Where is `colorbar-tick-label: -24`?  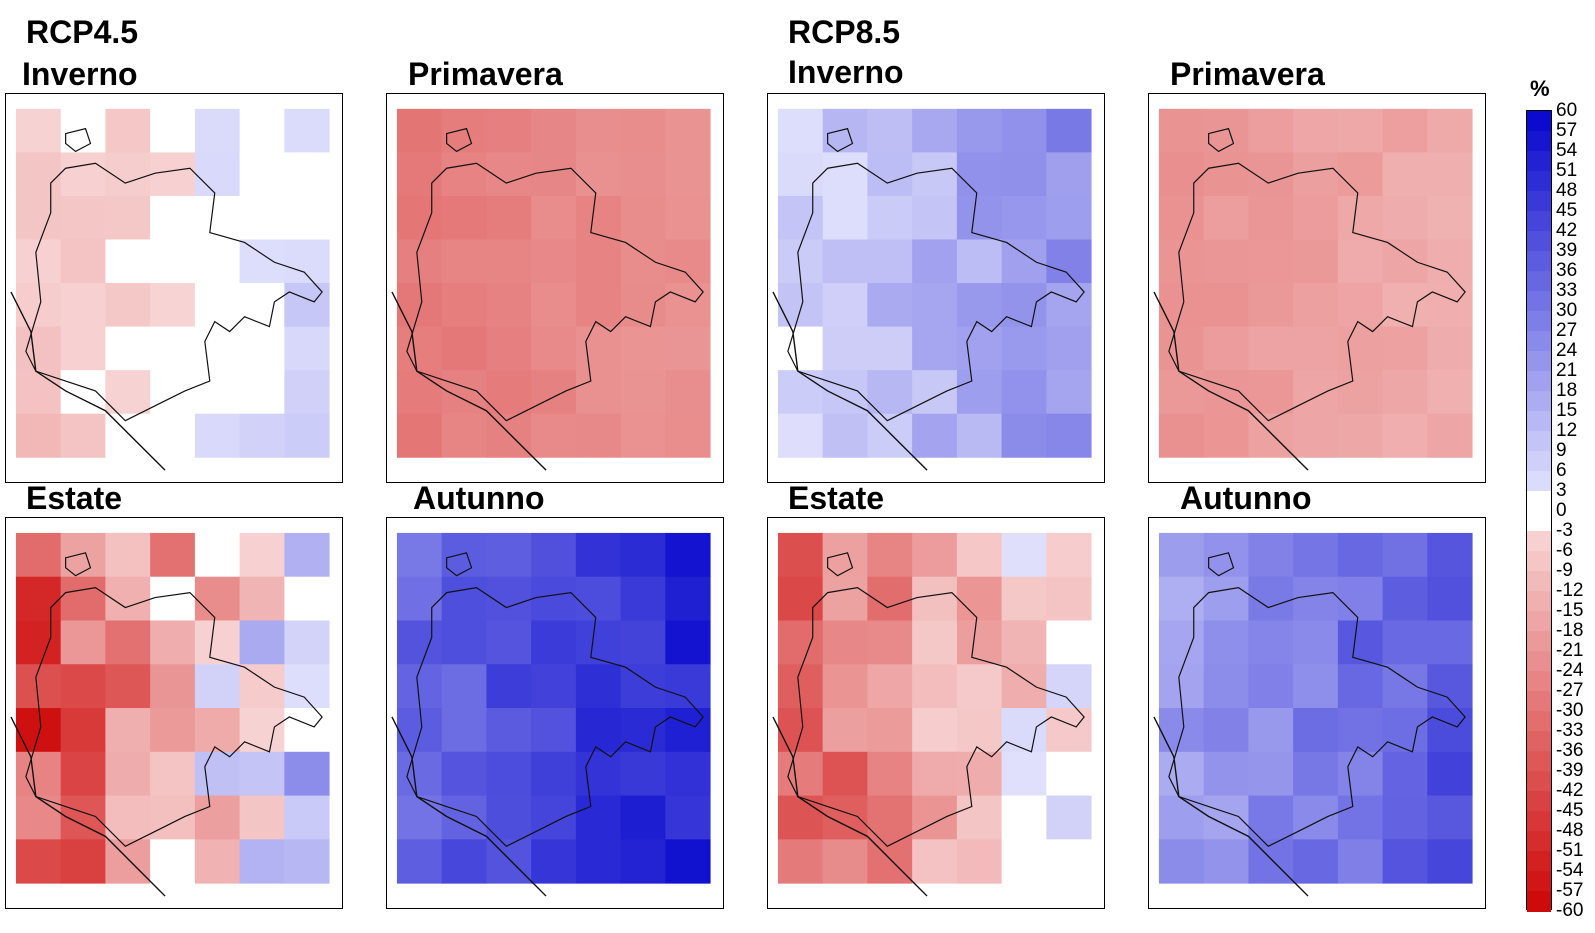
colorbar-tick-label: -24 is located at coordinates (1570, 670).